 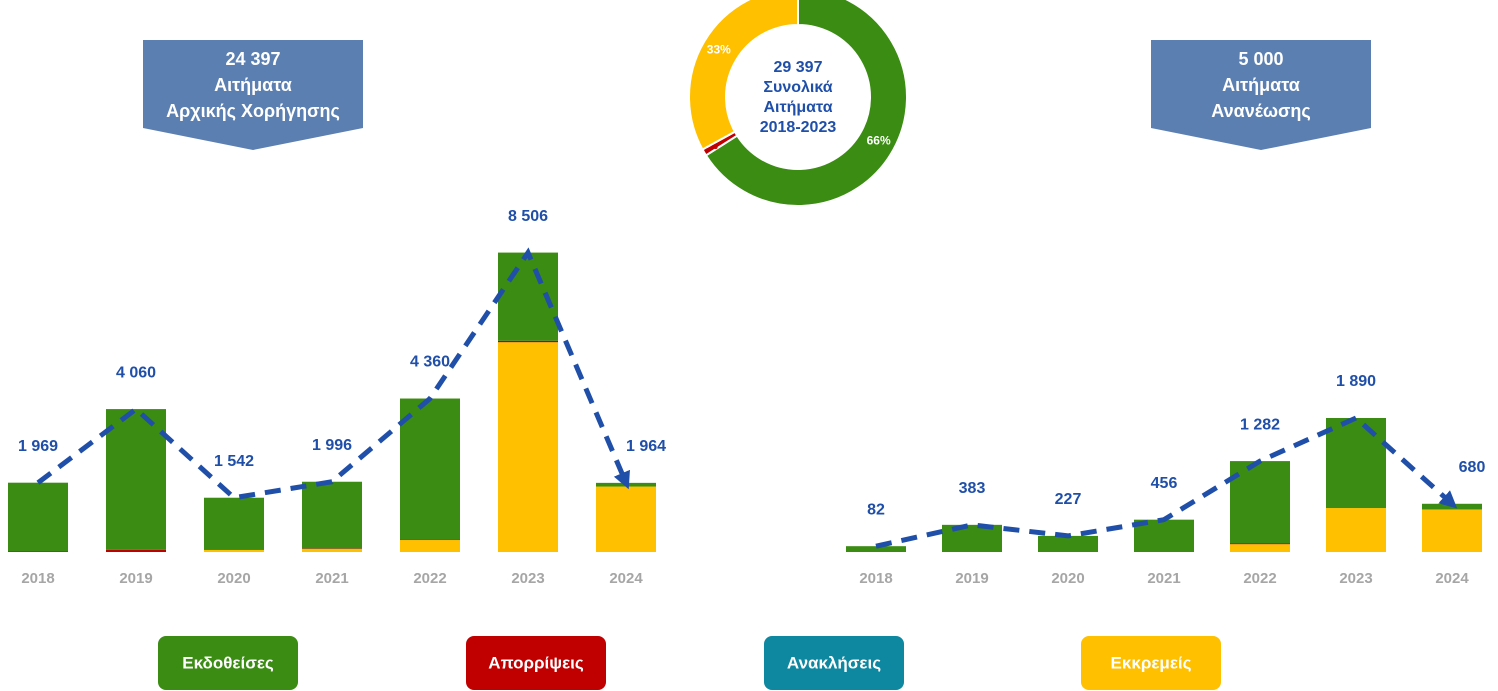 What do you see at coordinates (876, 509) in the screenshot?
I see `total-label: 82` at bounding box center [876, 509].